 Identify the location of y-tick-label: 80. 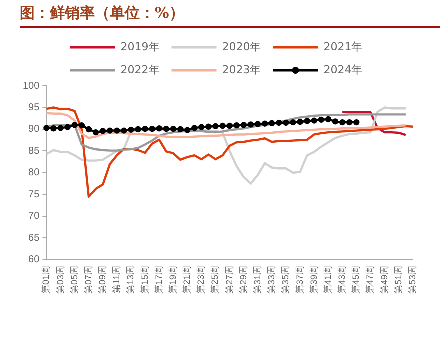
(34, 173).